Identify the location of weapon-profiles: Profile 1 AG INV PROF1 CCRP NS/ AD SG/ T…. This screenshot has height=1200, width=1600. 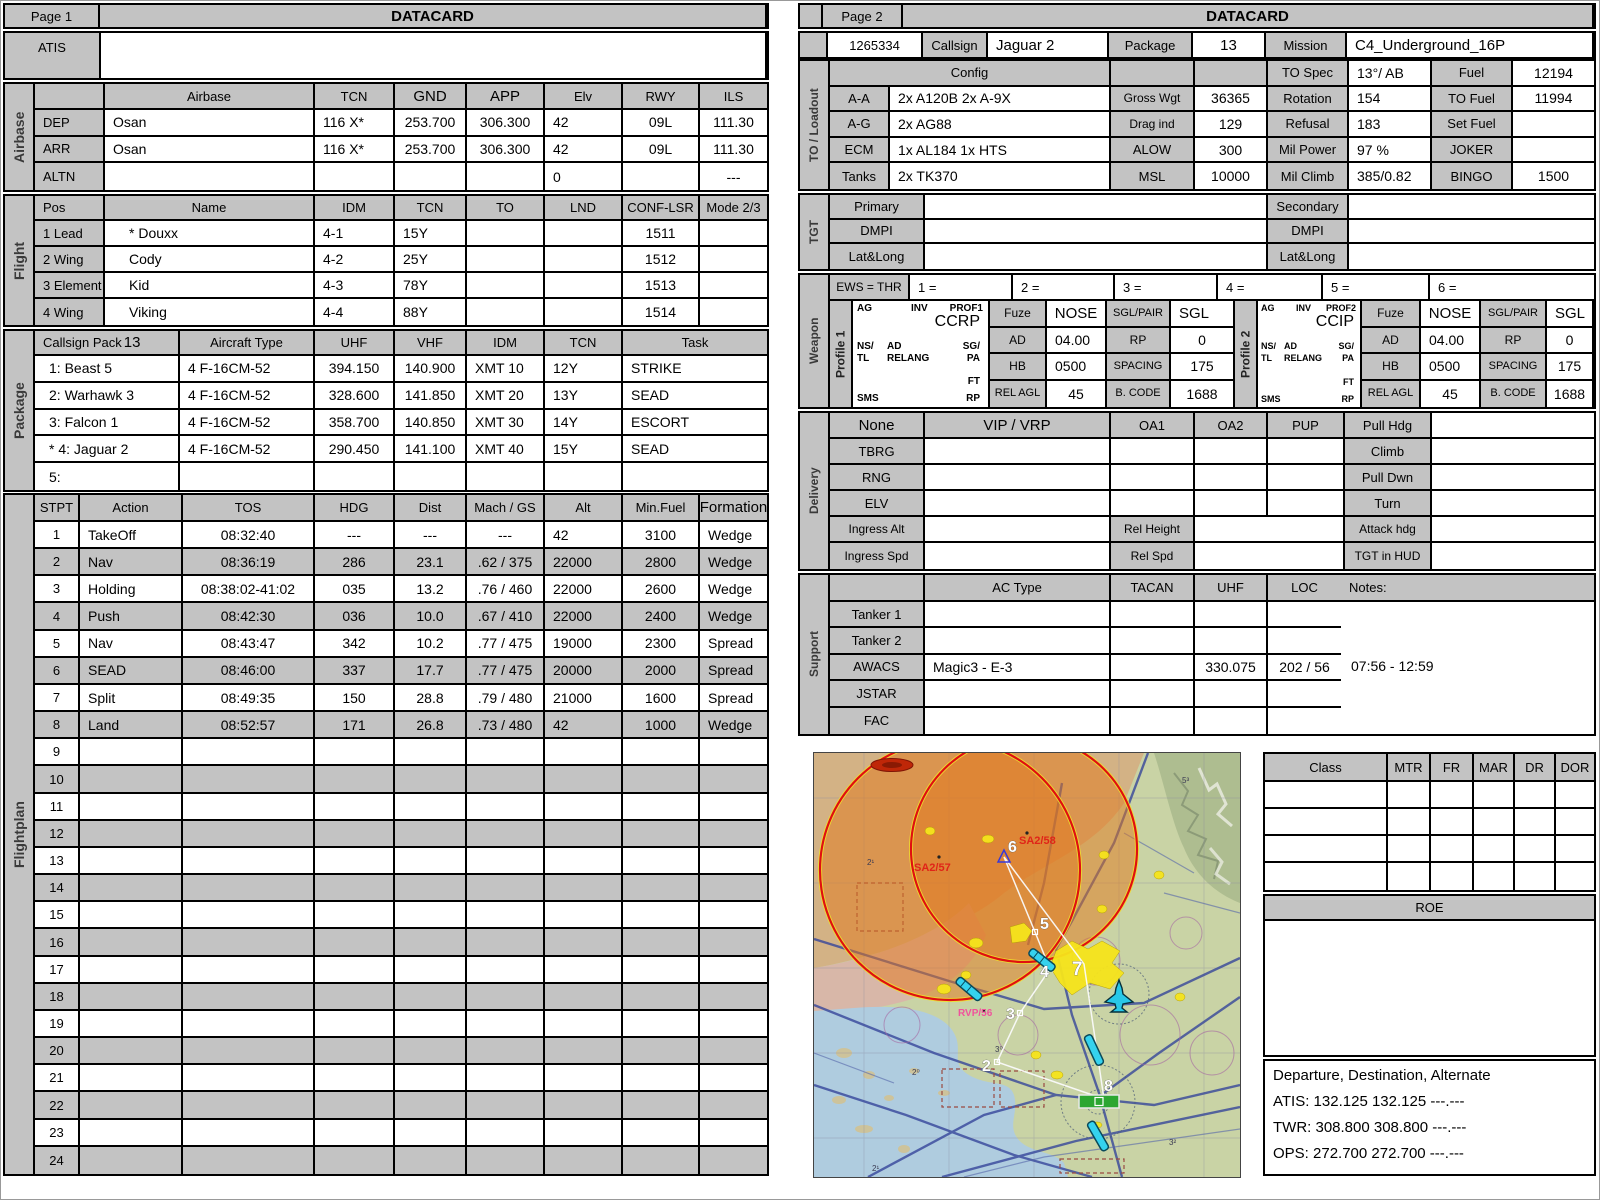
(1212, 354).